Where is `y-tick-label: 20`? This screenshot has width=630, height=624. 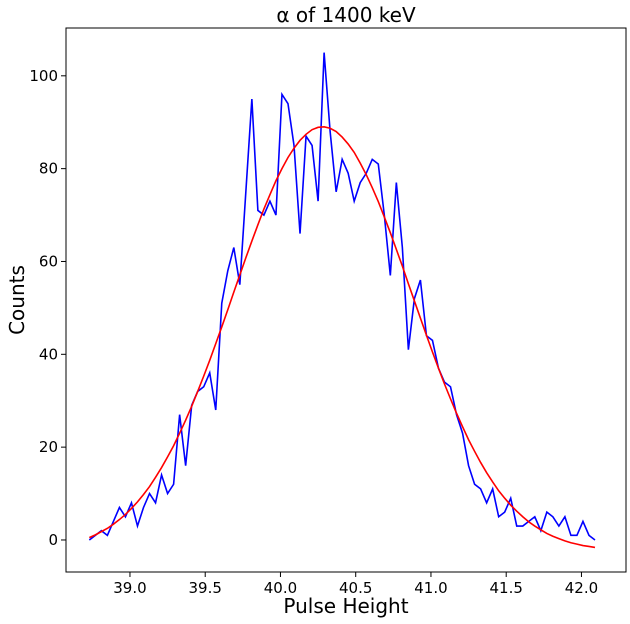 y-tick-label: 20 is located at coordinates (48, 447).